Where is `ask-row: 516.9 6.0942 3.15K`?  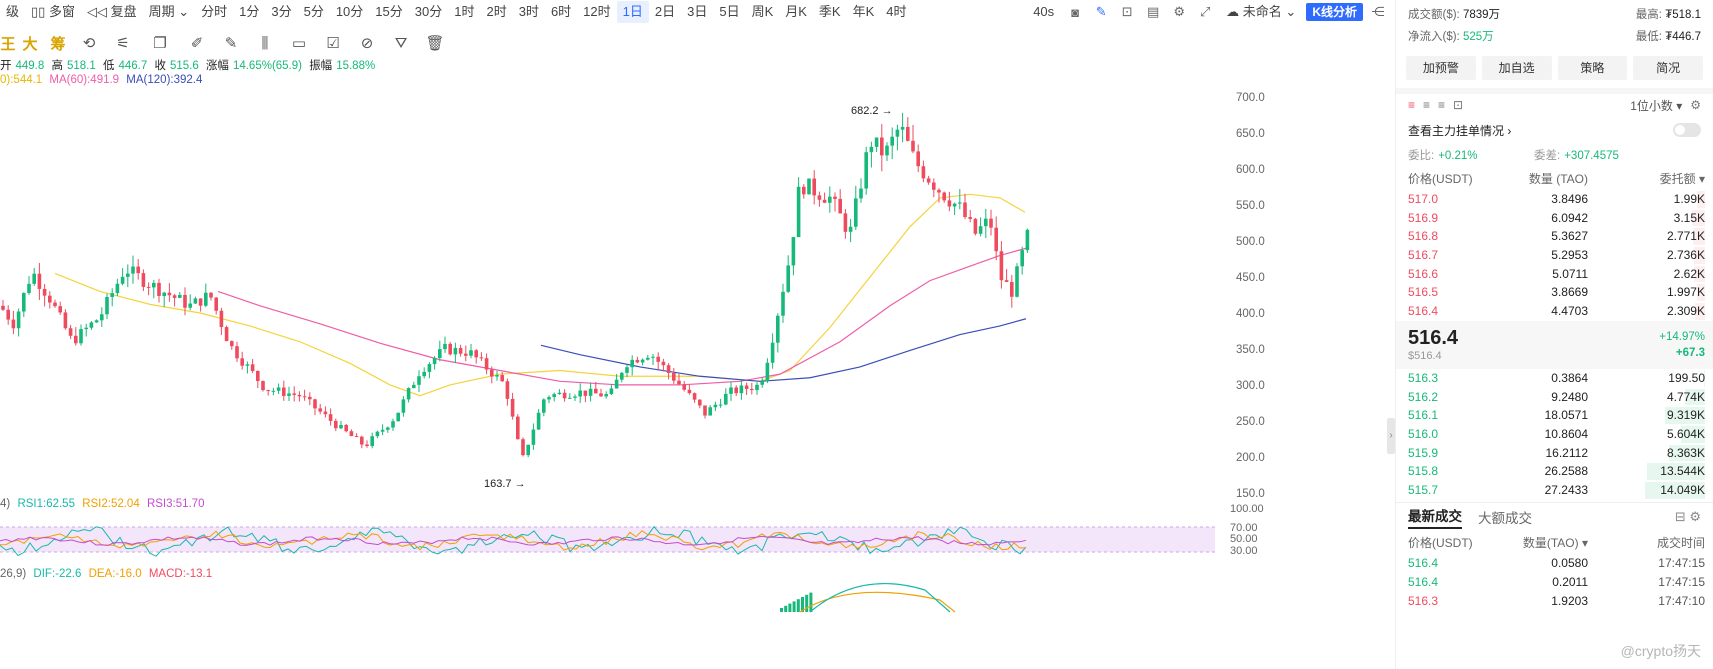 ask-row: 516.9 6.0942 3.15K is located at coordinates (1554, 218).